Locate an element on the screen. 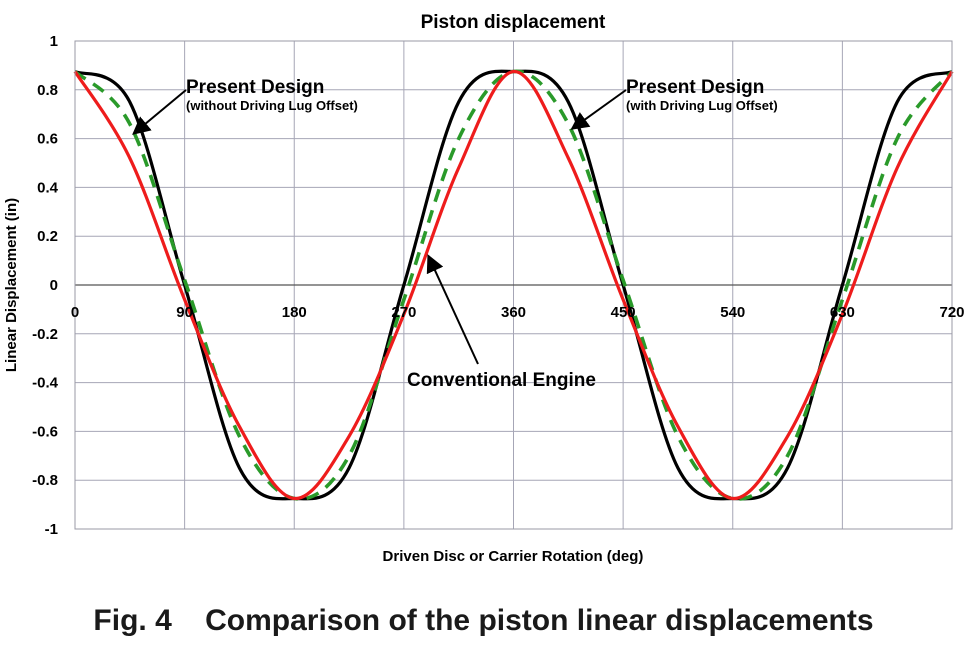 The image size is (967, 659). x-tick-label: 720 is located at coordinates (951, 312).